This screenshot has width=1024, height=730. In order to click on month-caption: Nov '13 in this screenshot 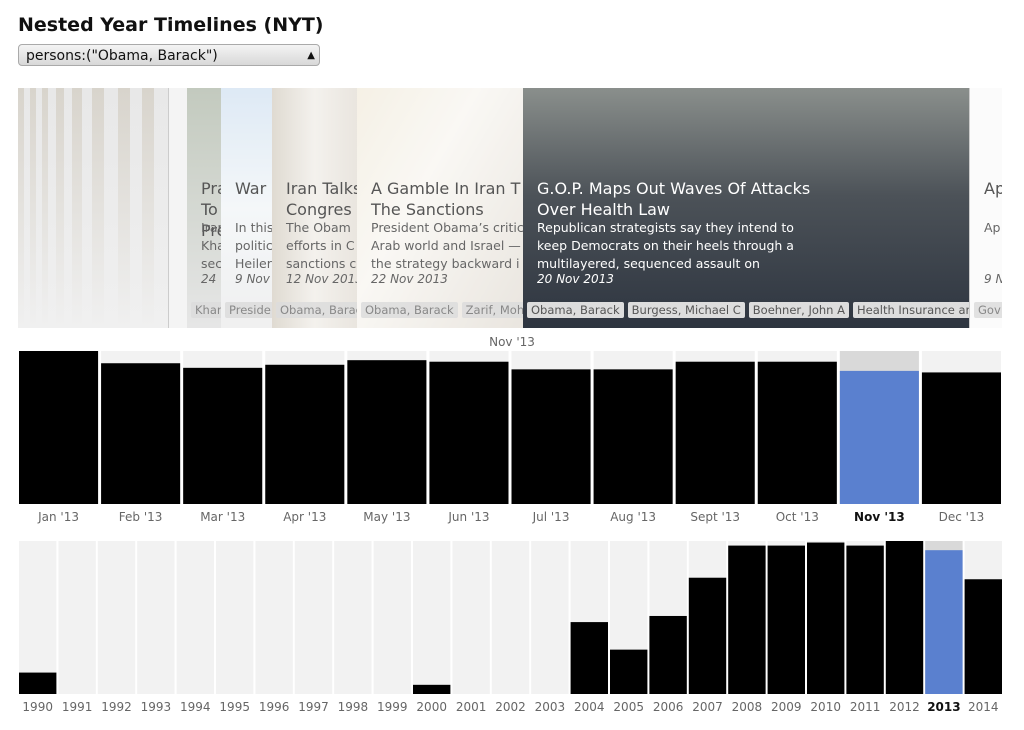, I will do `click(512, 342)`.